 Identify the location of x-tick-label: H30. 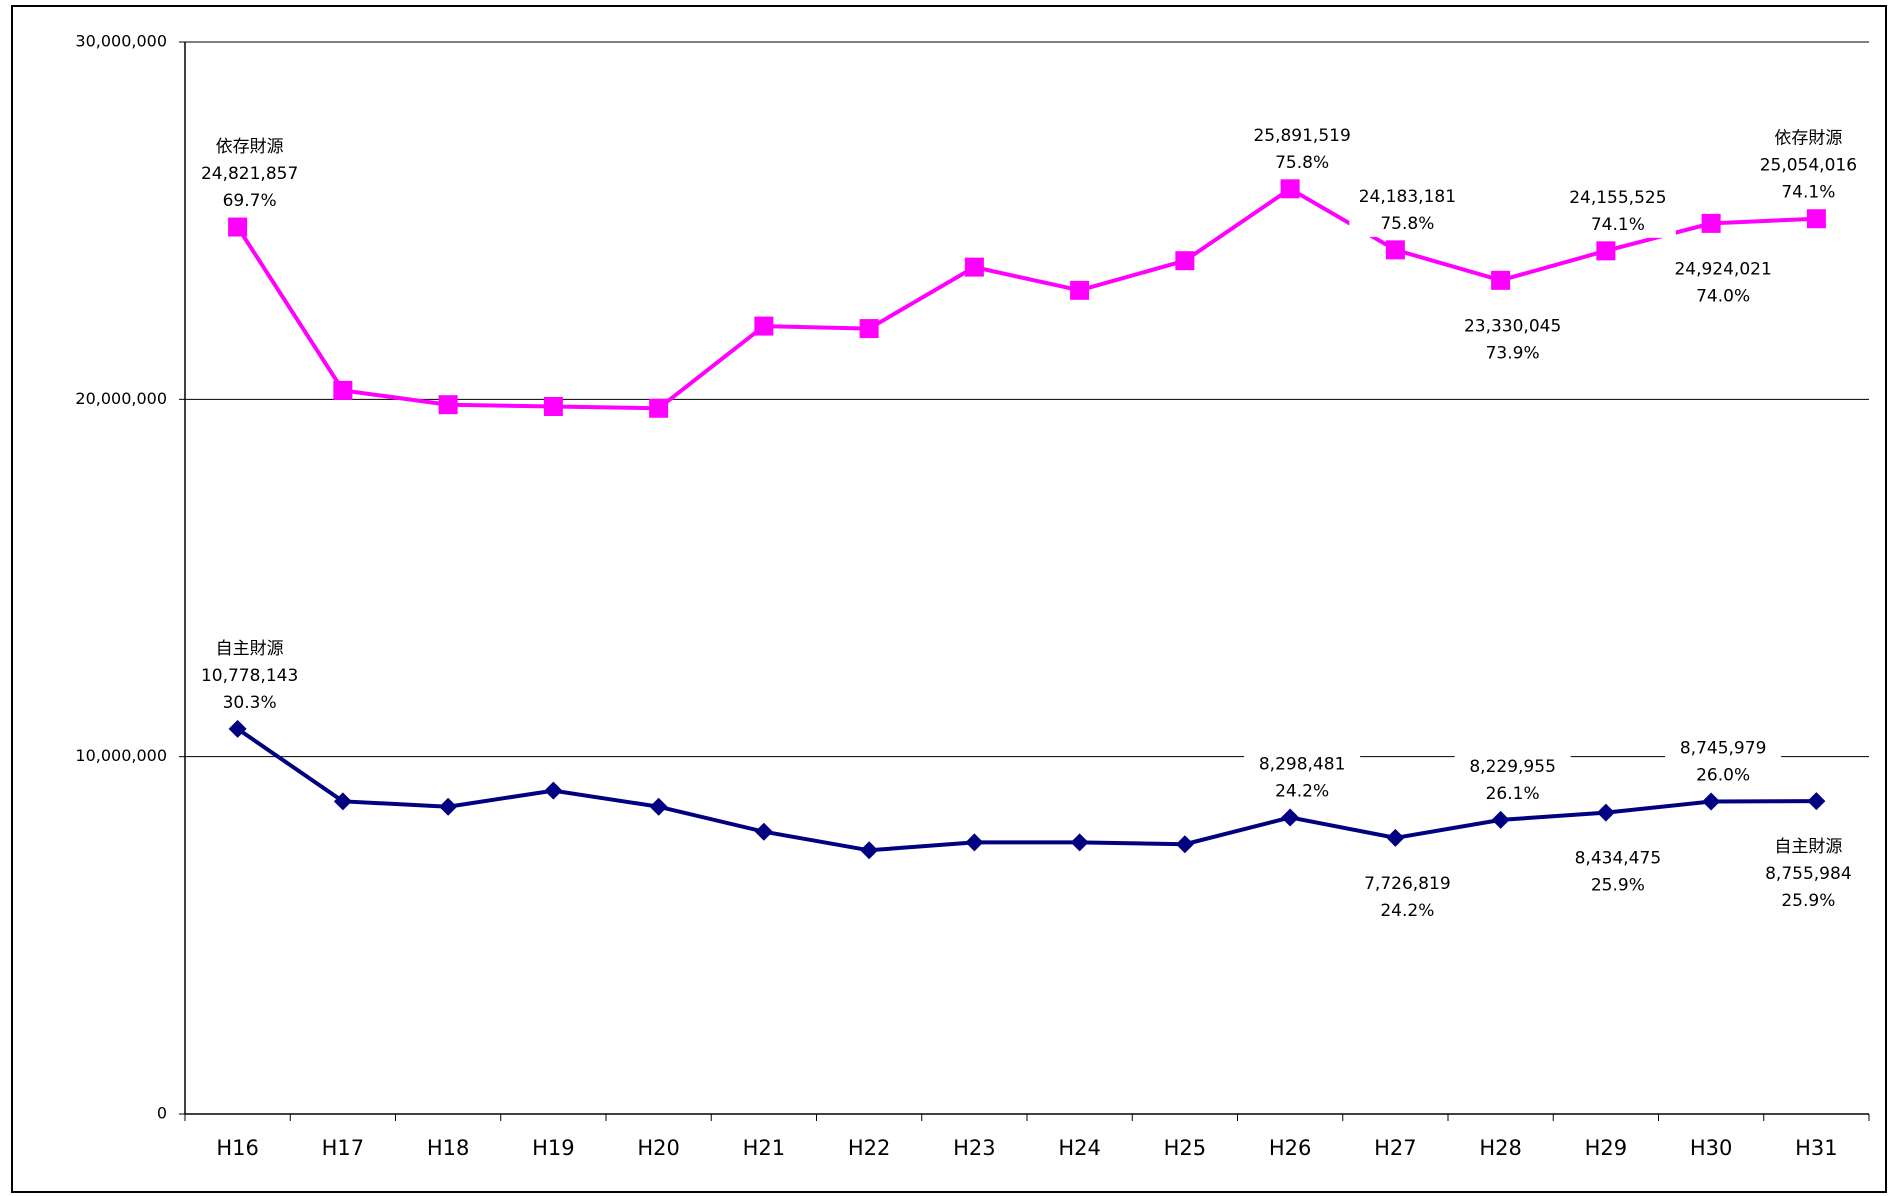
(1711, 1148).